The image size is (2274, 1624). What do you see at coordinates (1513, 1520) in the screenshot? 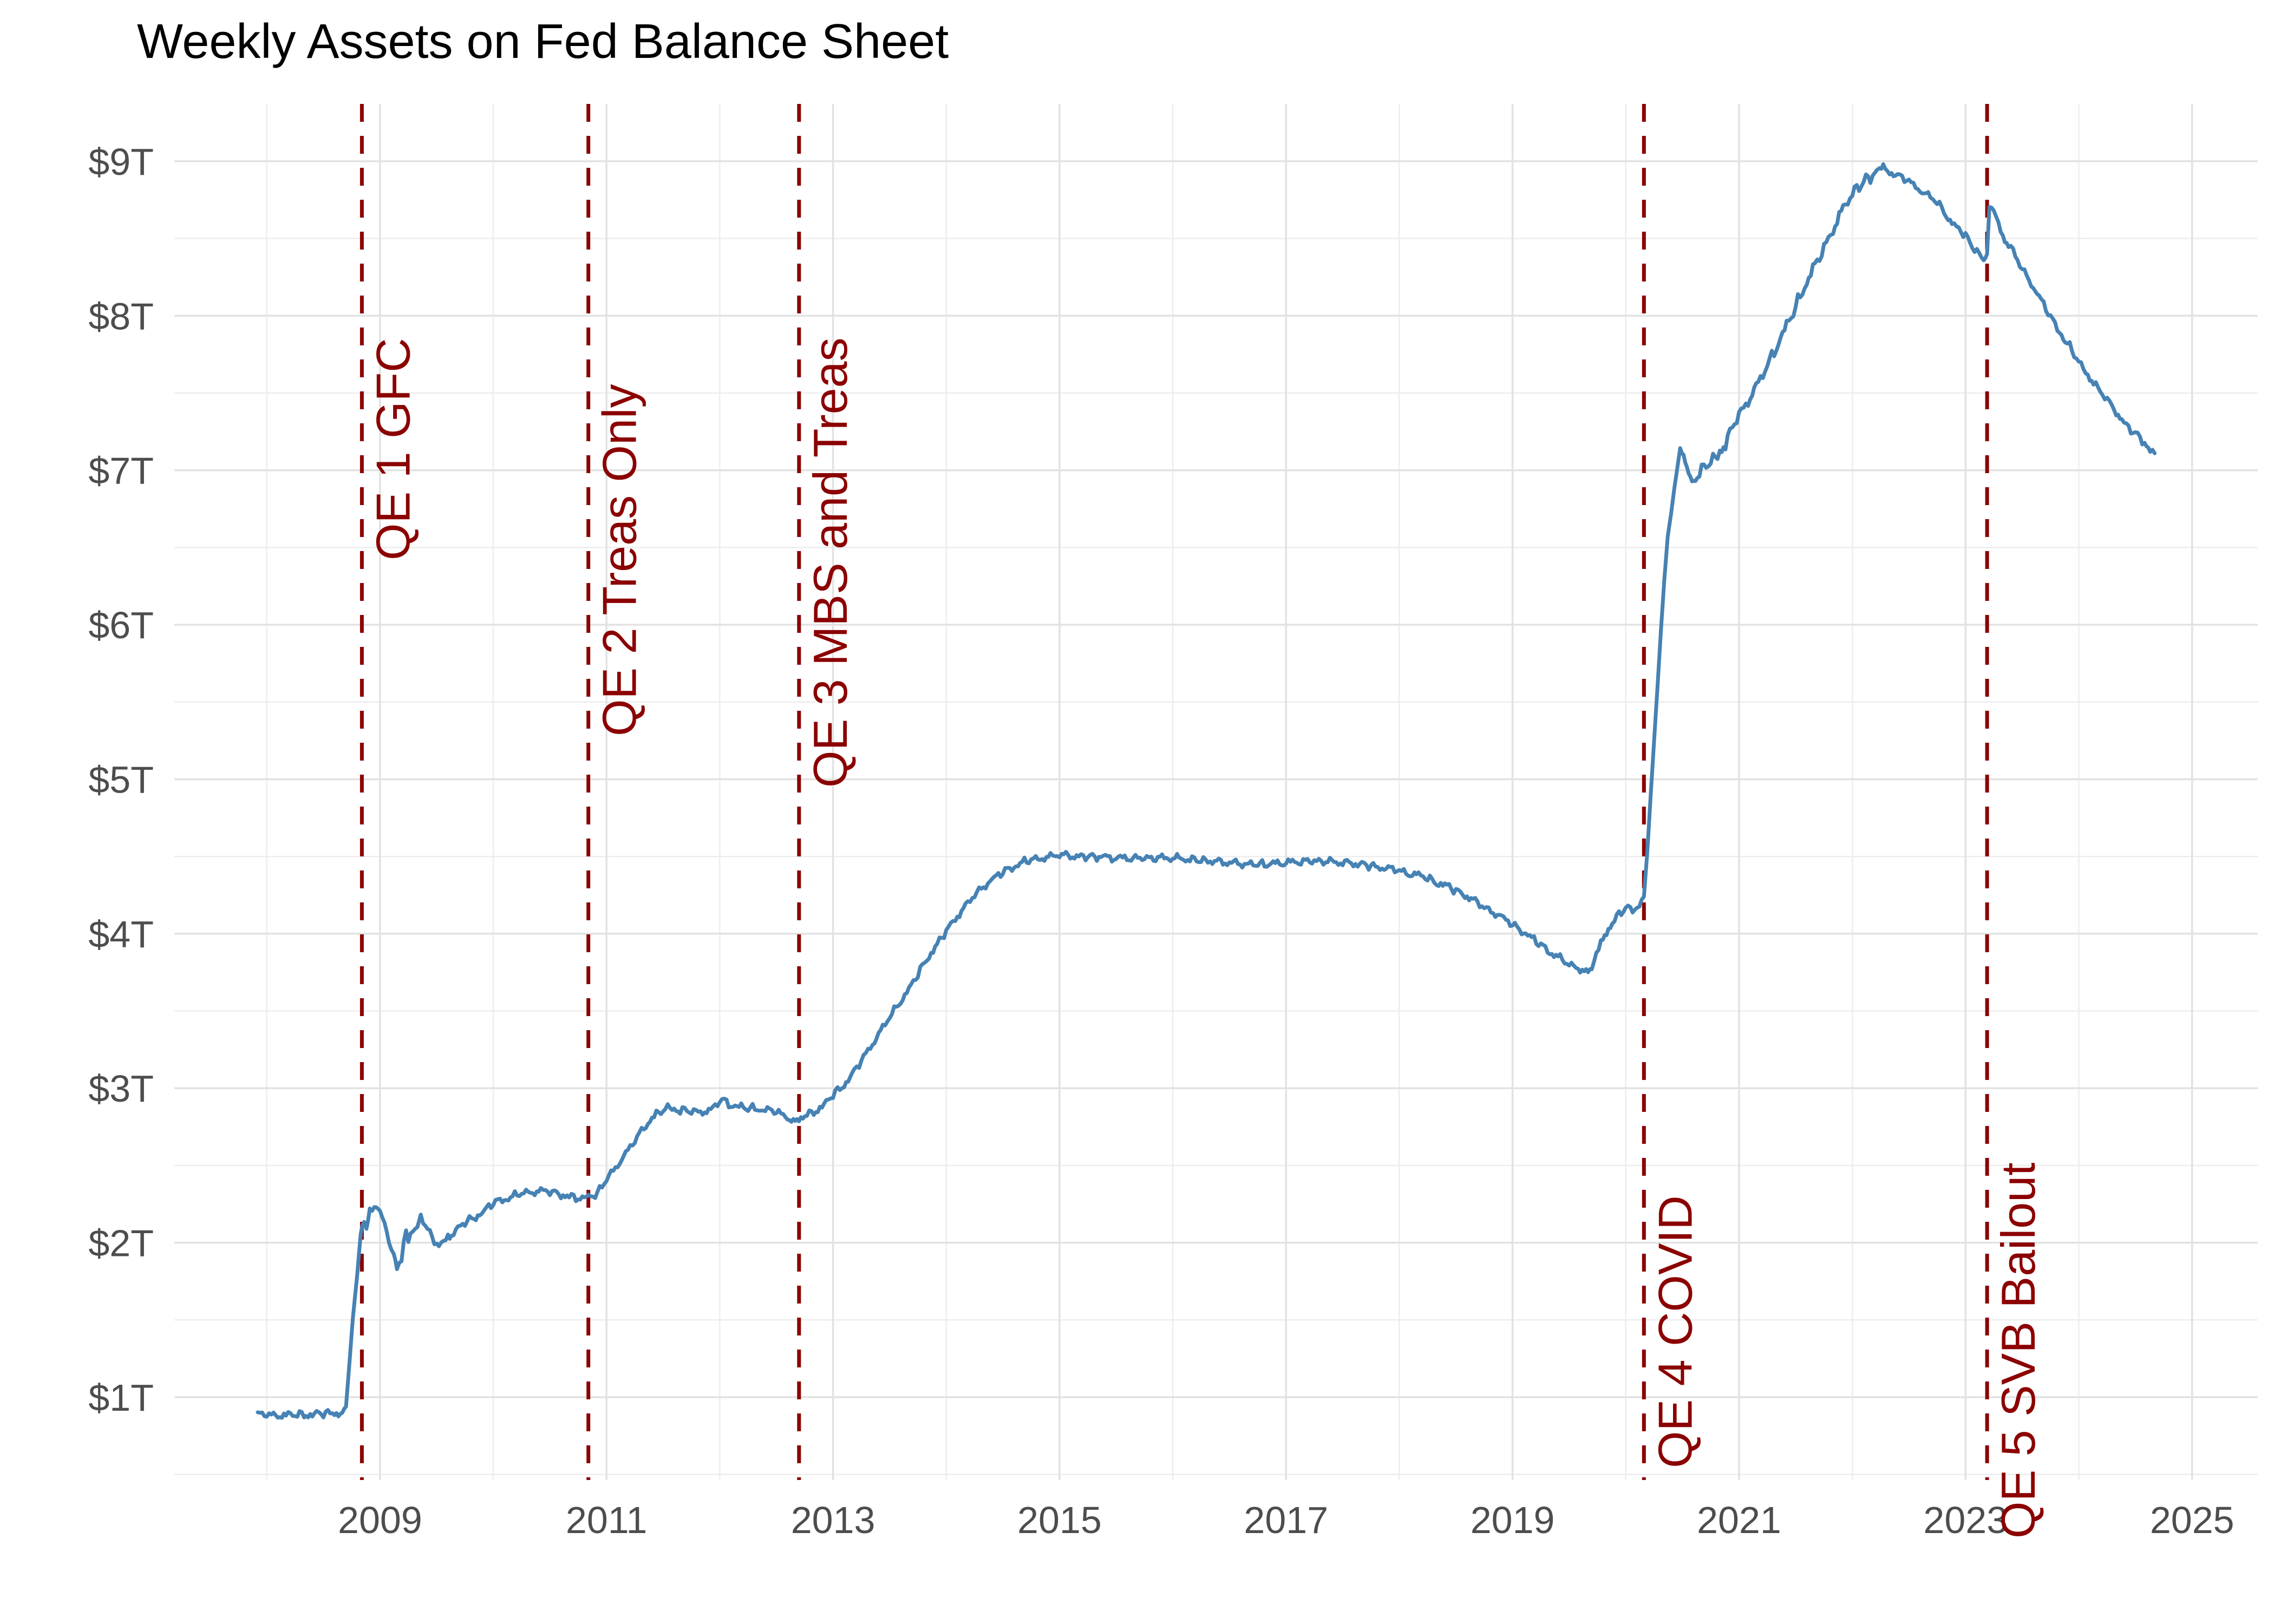
I see `x-tick-label: 2019` at bounding box center [1513, 1520].